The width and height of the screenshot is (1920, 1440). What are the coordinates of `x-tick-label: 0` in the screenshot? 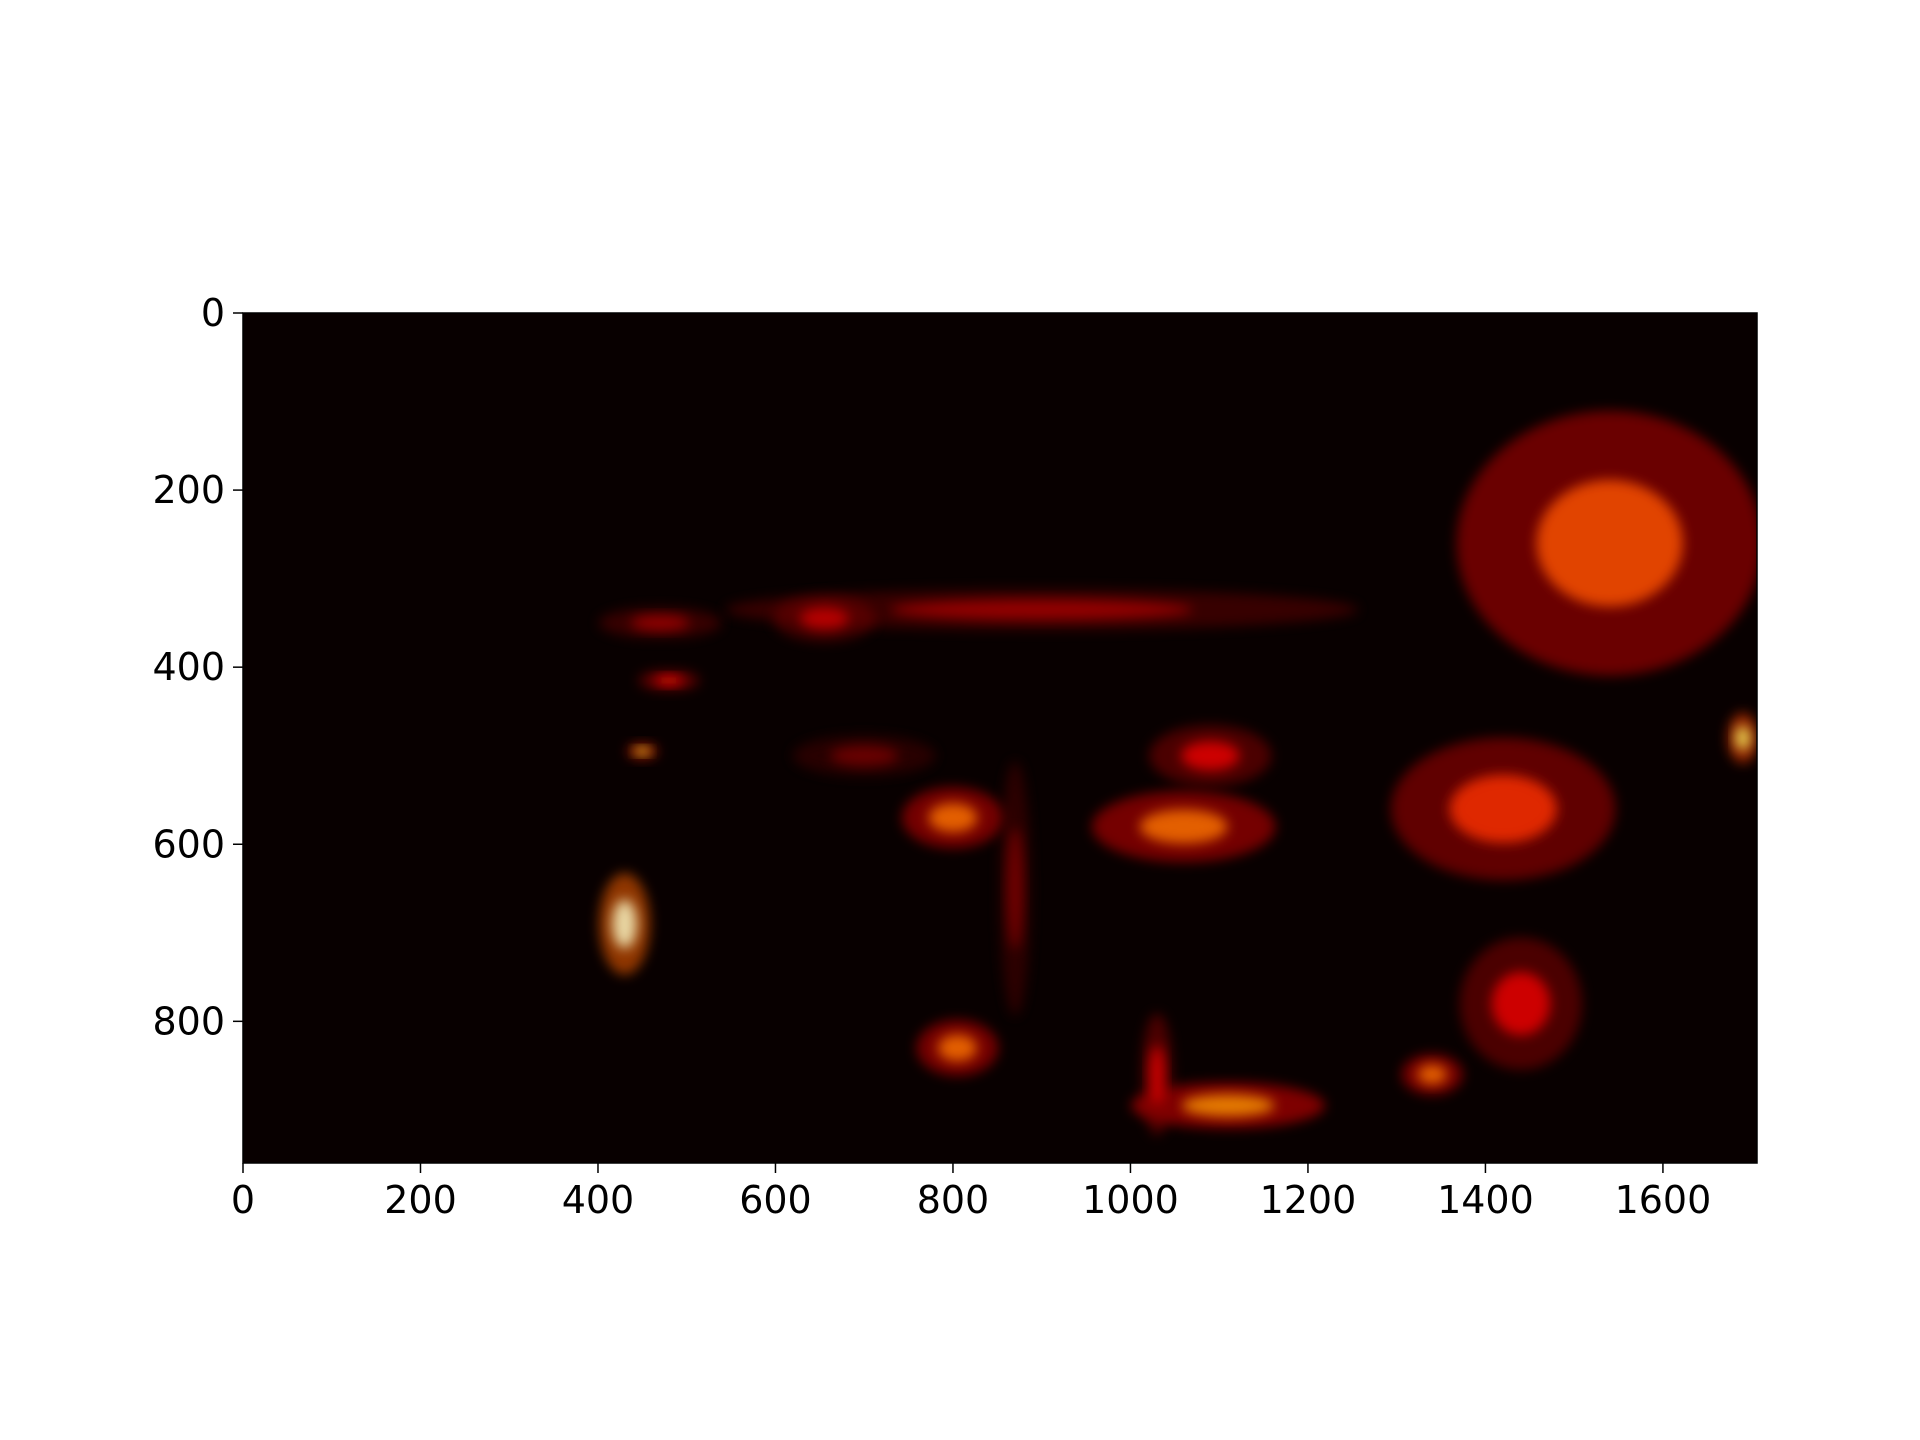 It's located at (243, 1200).